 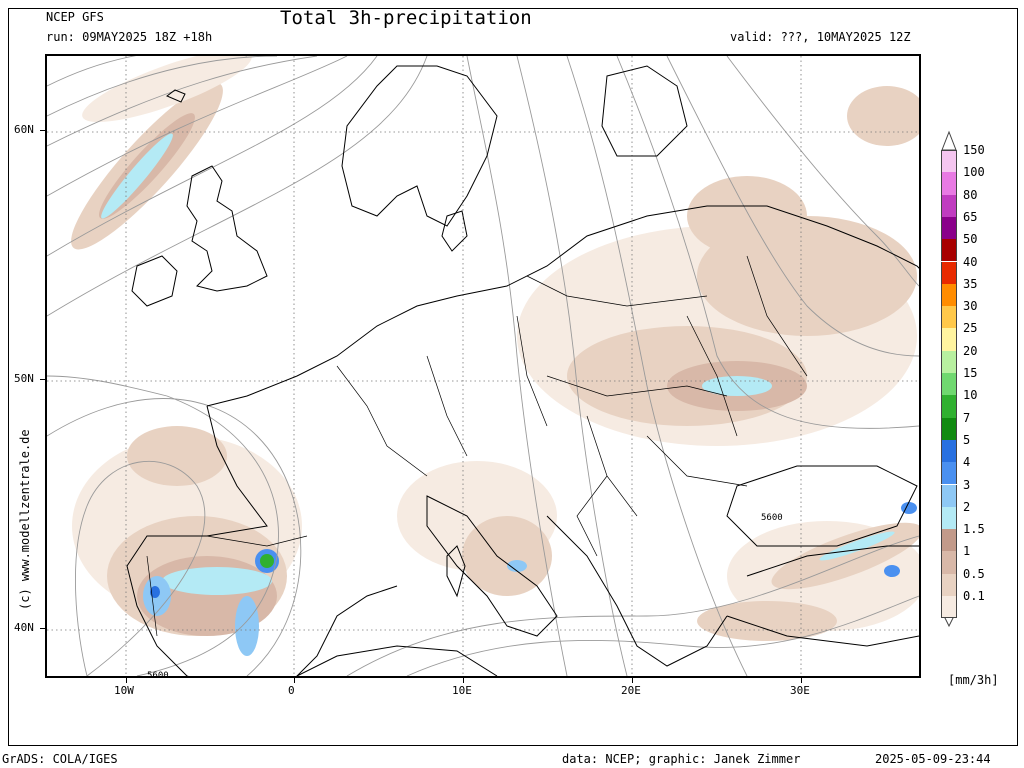 I want to click on legend-label: 2, so click(x=967, y=506).